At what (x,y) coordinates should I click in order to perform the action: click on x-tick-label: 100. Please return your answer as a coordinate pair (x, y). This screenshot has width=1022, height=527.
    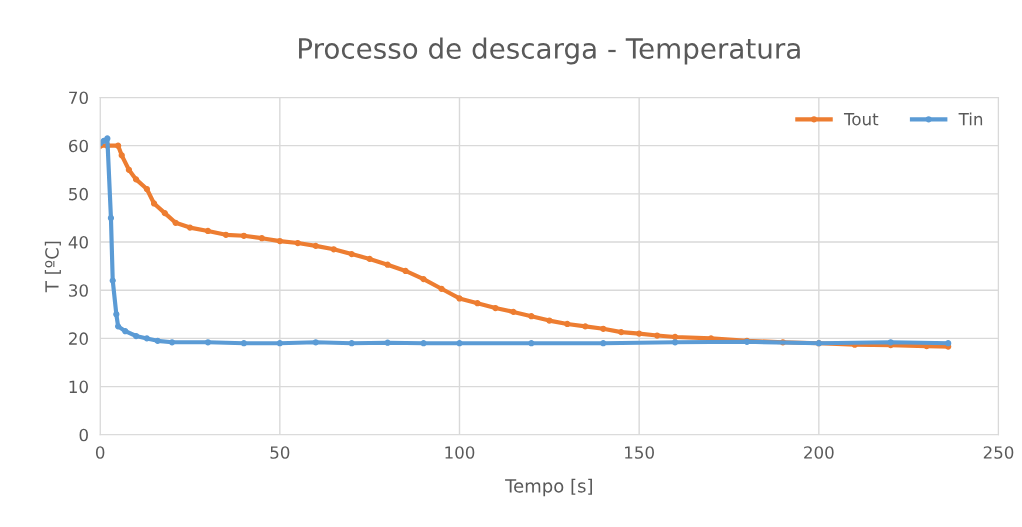
    Looking at the image, I should click on (460, 452).